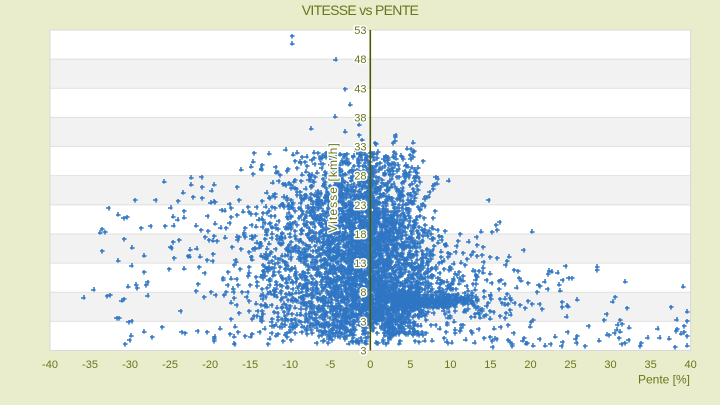  Describe the element at coordinates (50, 365) in the screenshot. I see `svg-text: -40` at that location.